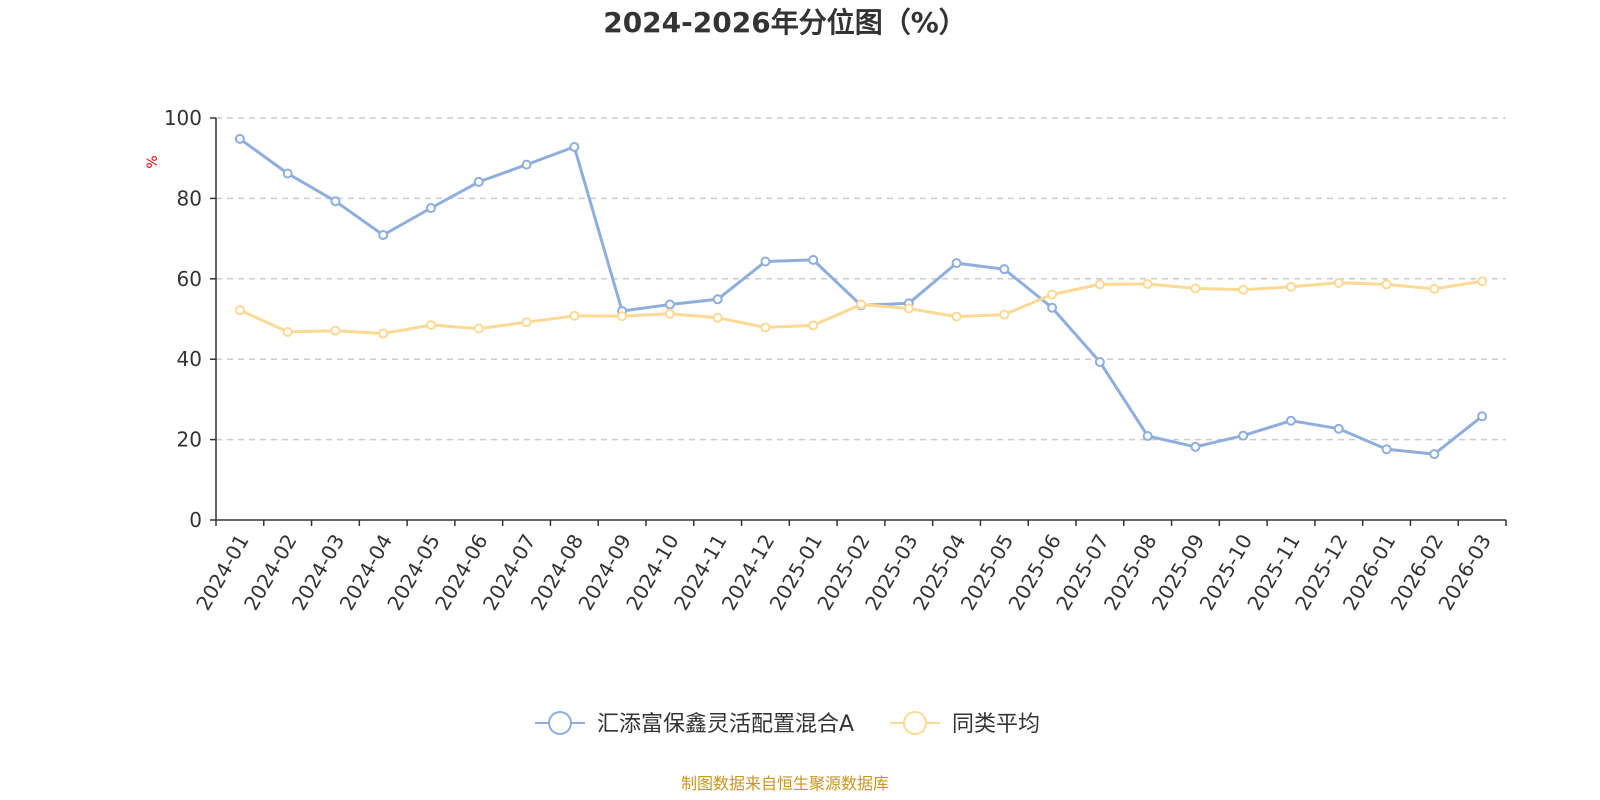 The height and width of the screenshot is (800, 1600). Describe the element at coordinates (996, 724) in the screenshot. I see `legend-label: 同类平均` at that location.